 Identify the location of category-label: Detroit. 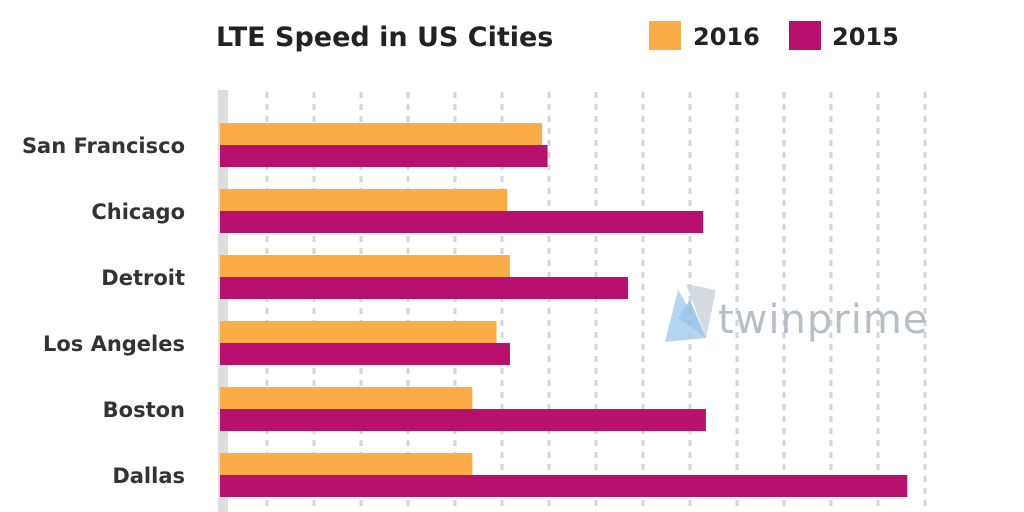
(143, 278).